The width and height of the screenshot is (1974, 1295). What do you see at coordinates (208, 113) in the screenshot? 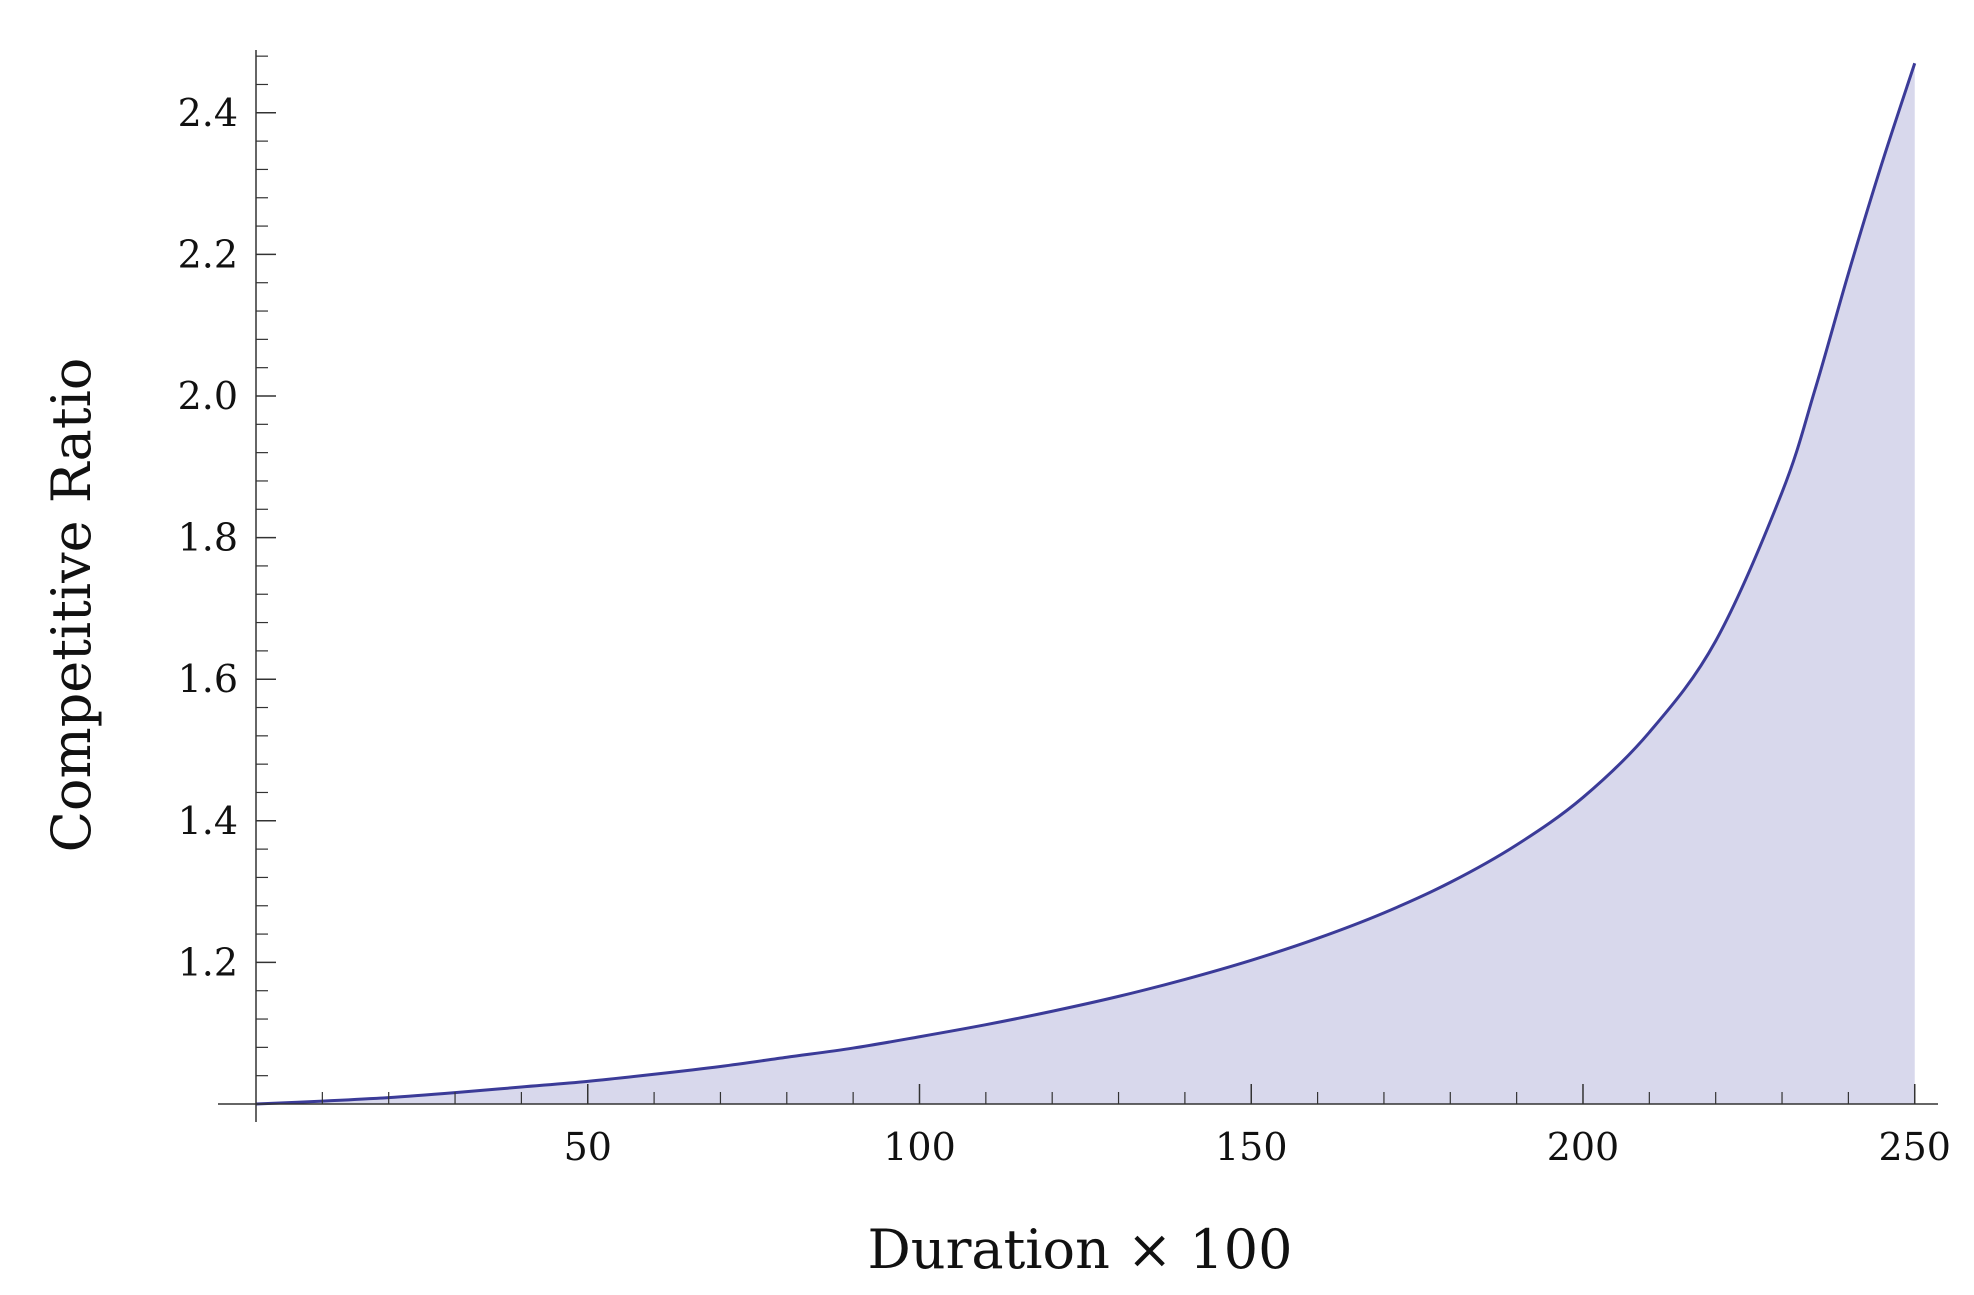
I see `y-tick-label: 2.4` at bounding box center [208, 113].